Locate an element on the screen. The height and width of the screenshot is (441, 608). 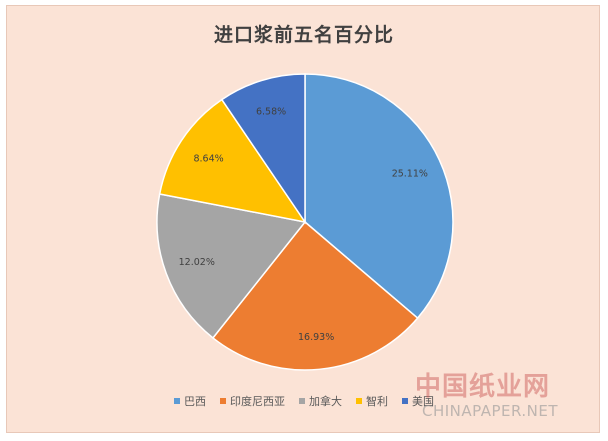
legend-item-usa: 美国 is located at coordinates (418, 401).